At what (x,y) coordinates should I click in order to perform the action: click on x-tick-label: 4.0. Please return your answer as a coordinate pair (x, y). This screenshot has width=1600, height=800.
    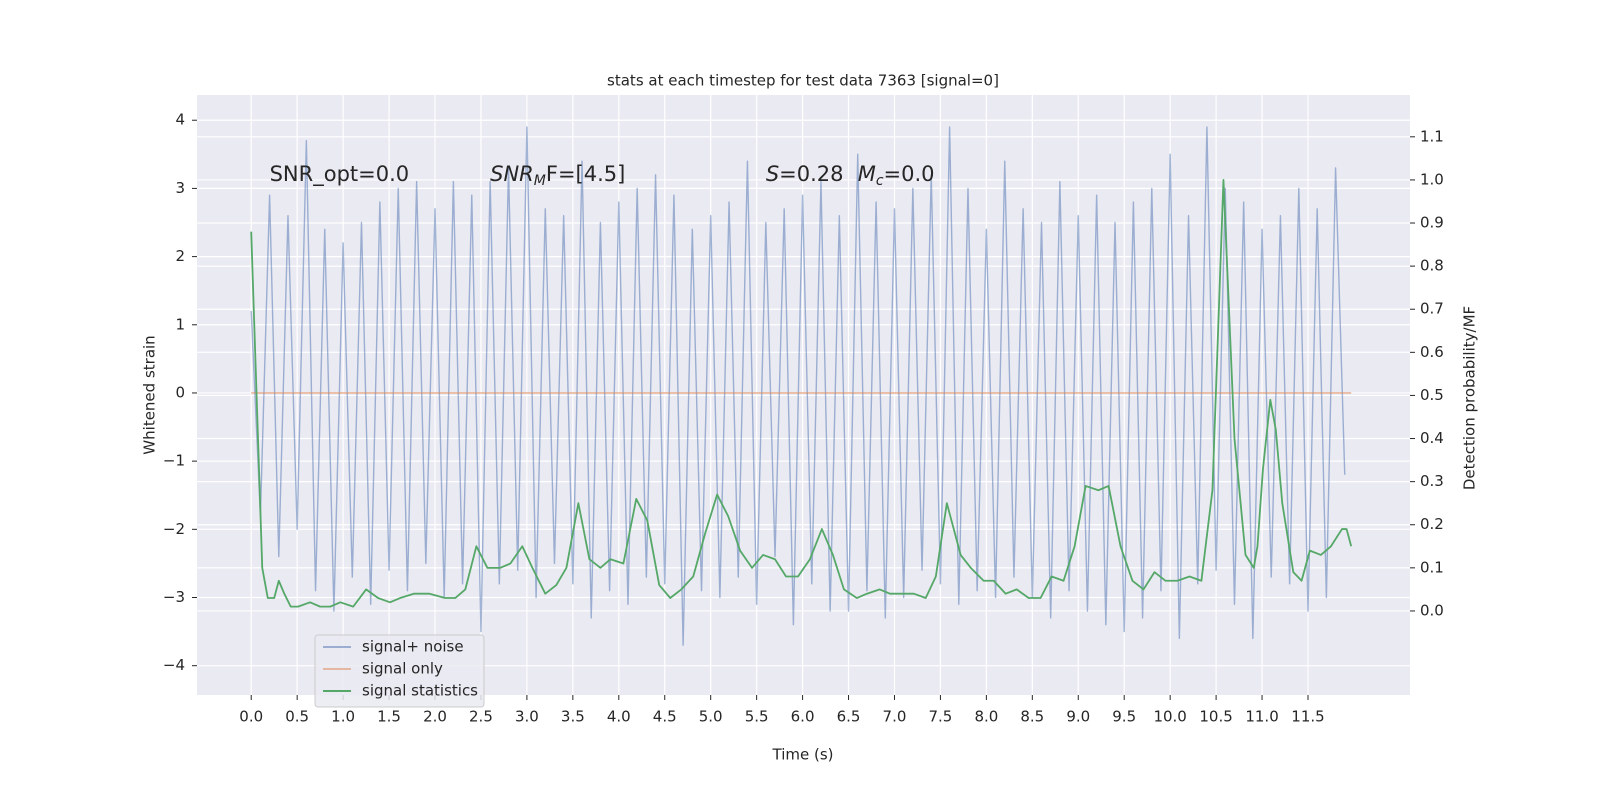
    Looking at the image, I should click on (619, 717).